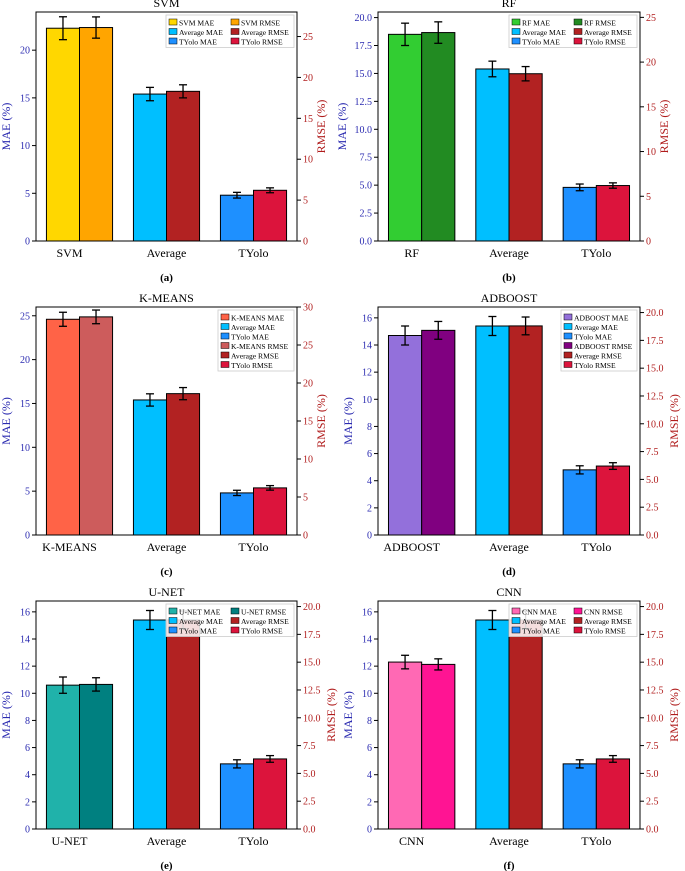 The height and width of the screenshot is (871, 685). What do you see at coordinates (96, 426) in the screenshot?
I see `bar-rmse-k-means` at bounding box center [96, 426].